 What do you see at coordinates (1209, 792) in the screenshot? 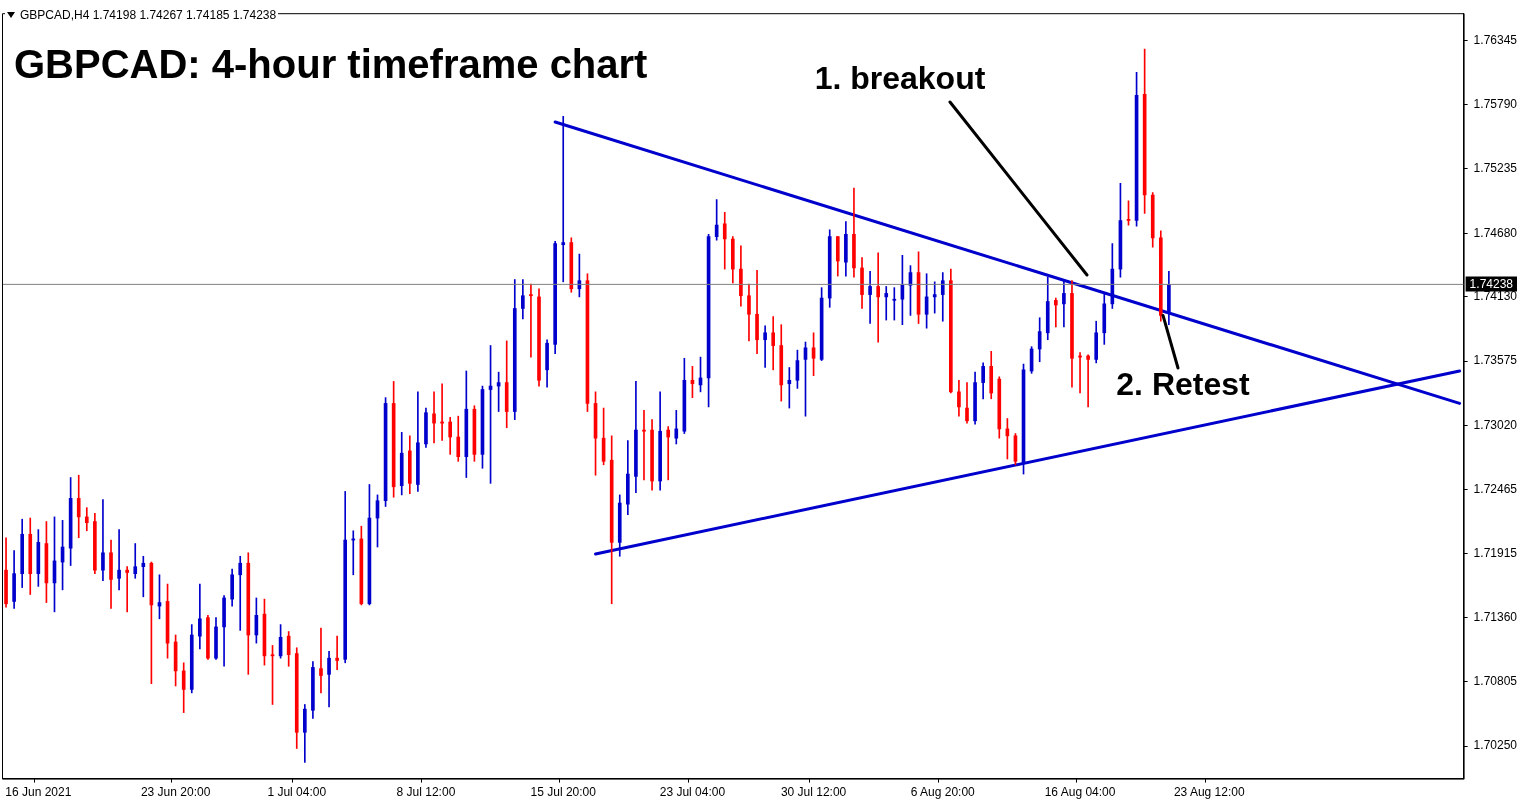
I see `x-tick-label: 23 Aug 12:00` at bounding box center [1209, 792].